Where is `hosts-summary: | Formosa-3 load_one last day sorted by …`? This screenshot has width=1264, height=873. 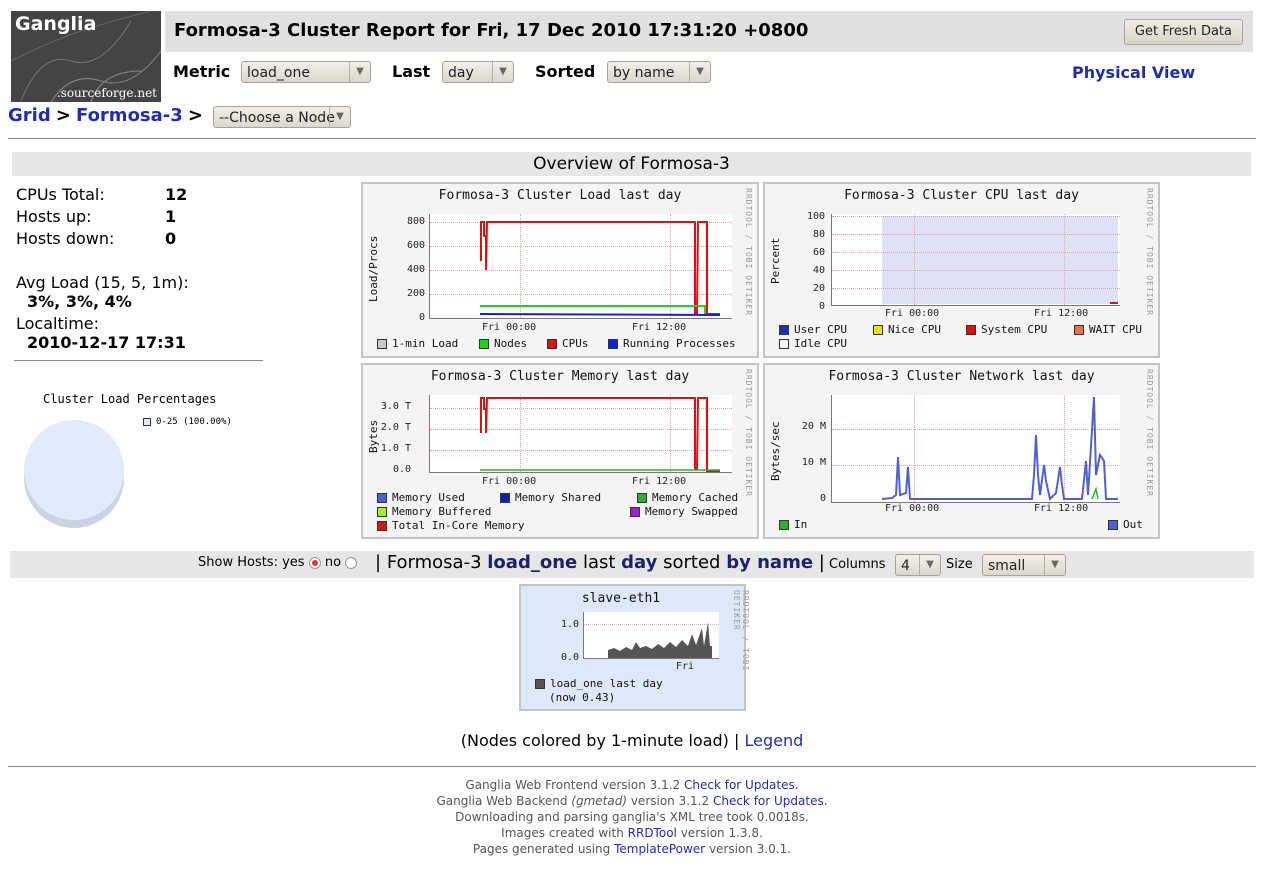
hosts-summary: | Formosa-3 load_one last day sorted by … is located at coordinates (600, 562).